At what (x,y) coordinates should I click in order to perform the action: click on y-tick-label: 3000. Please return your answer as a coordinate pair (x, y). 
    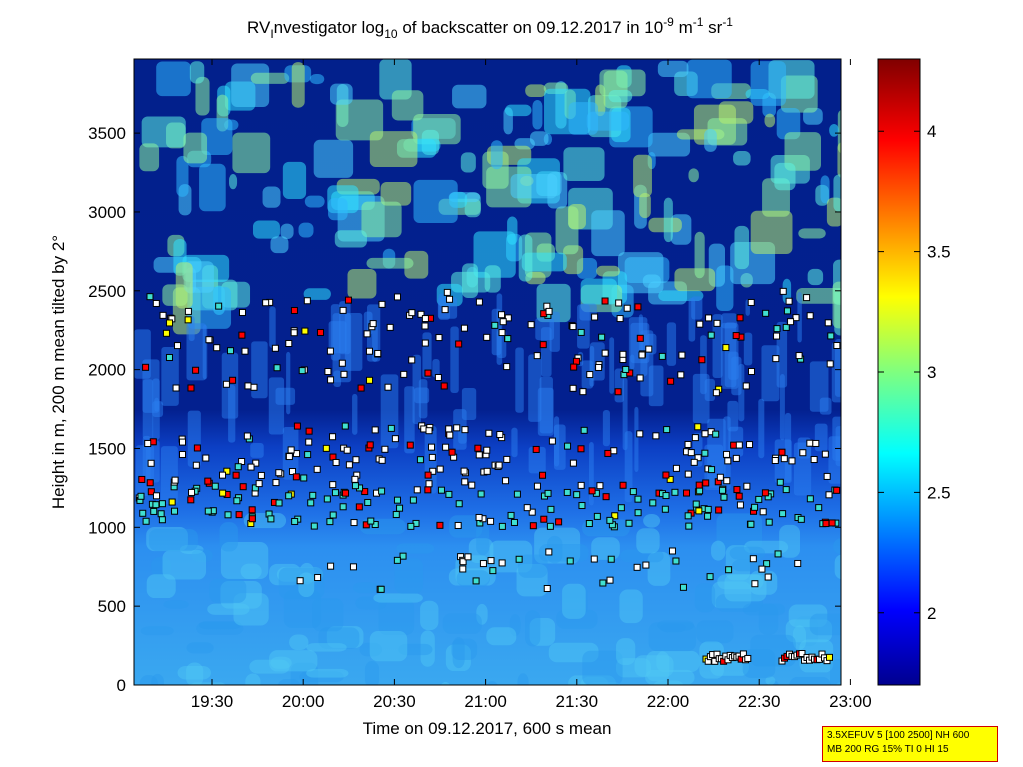
    Looking at the image, I should click on (107, 212).